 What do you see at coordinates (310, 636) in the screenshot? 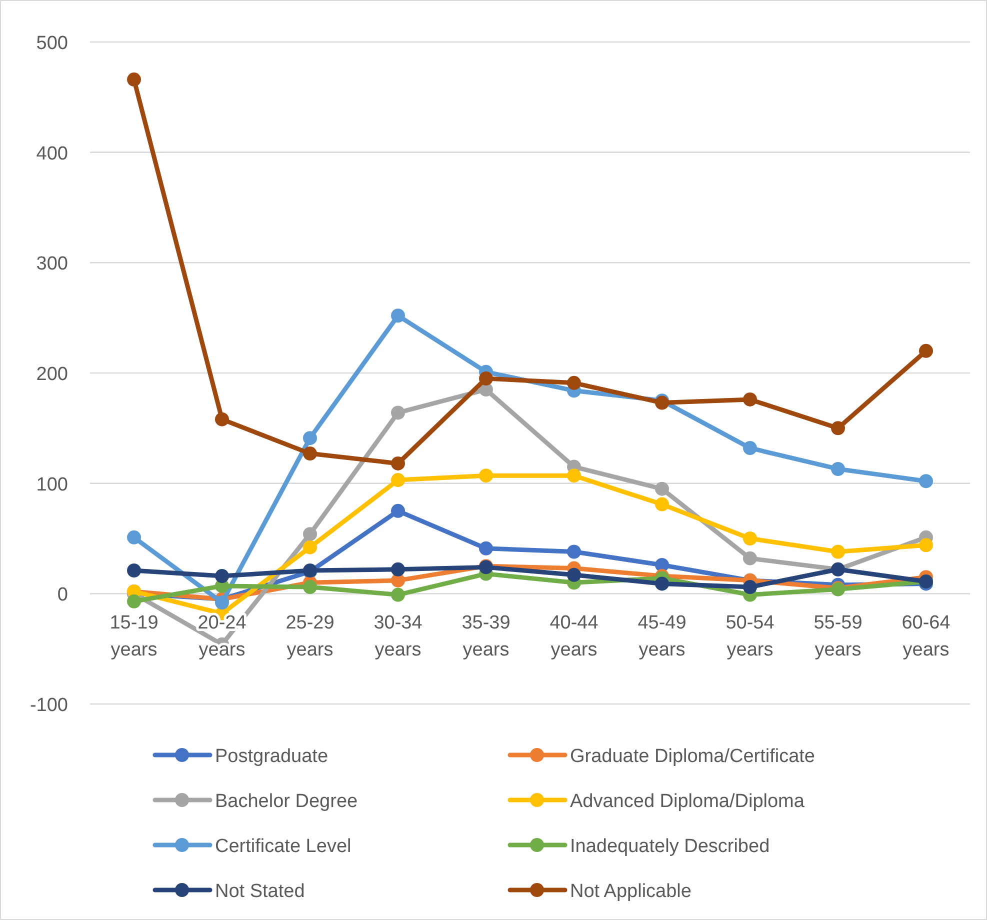
I see `x-tick-label: 25-29 years` at bounding box center [310, 636].